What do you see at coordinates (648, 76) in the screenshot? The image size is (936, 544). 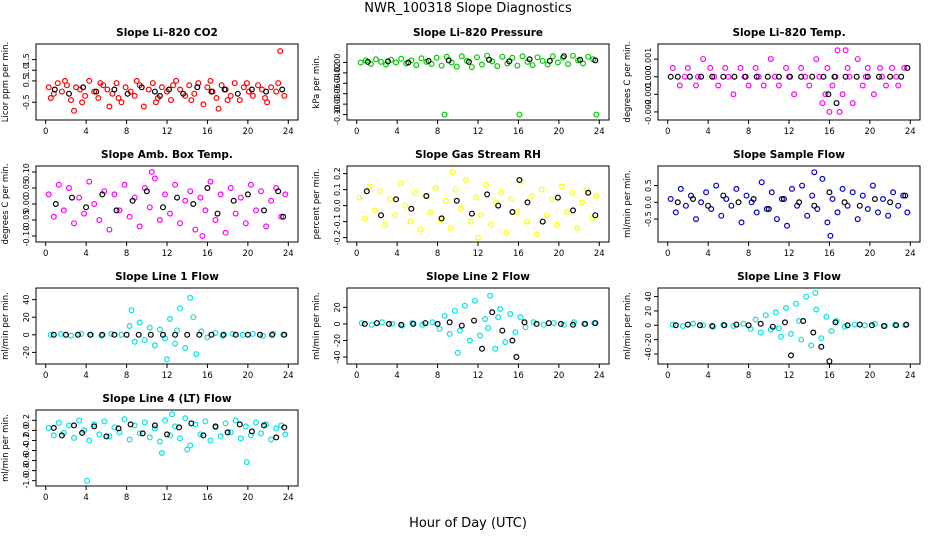 I see `y-tick-label: 0.000` at bounding box center [648, 76].